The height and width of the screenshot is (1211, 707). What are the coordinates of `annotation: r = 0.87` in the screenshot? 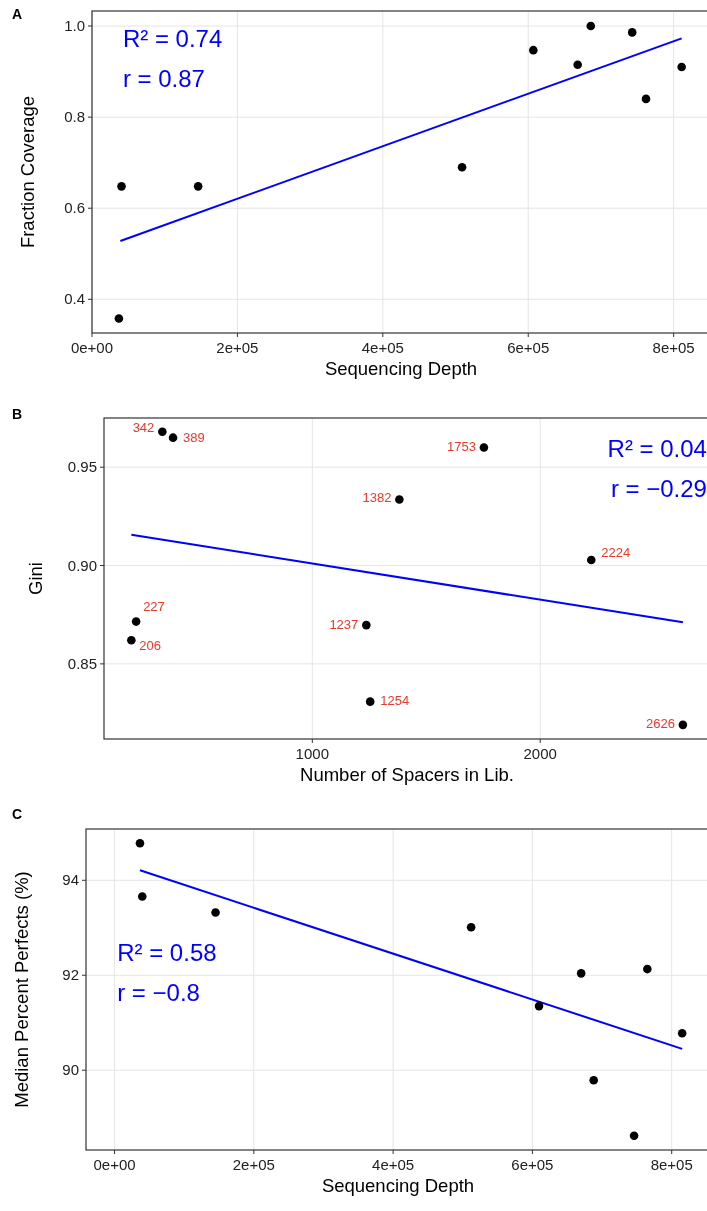 It's located at (163, 78).